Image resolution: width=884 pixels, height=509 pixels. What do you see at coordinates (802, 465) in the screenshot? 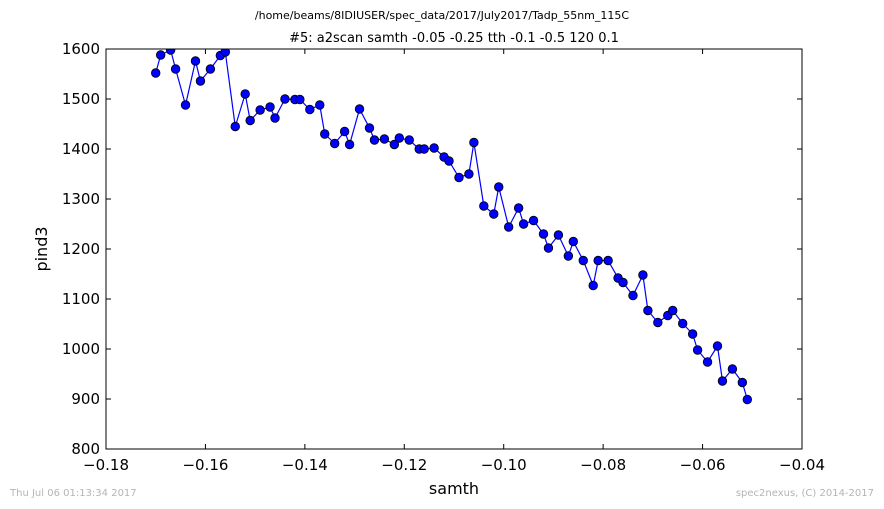
I see `x-tick-label: −0.04` at bounding box center [802, 465].